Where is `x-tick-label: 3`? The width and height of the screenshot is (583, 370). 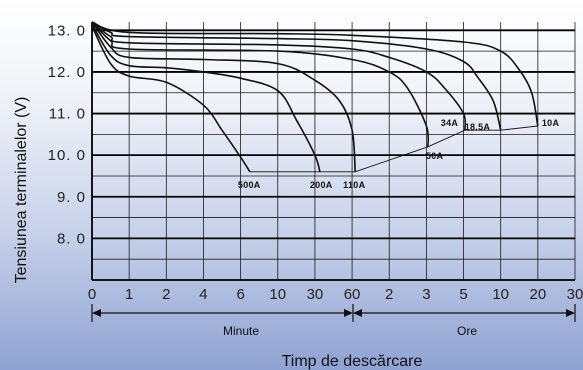
x-tick-label: 3 is located at coordinates (426, 294).